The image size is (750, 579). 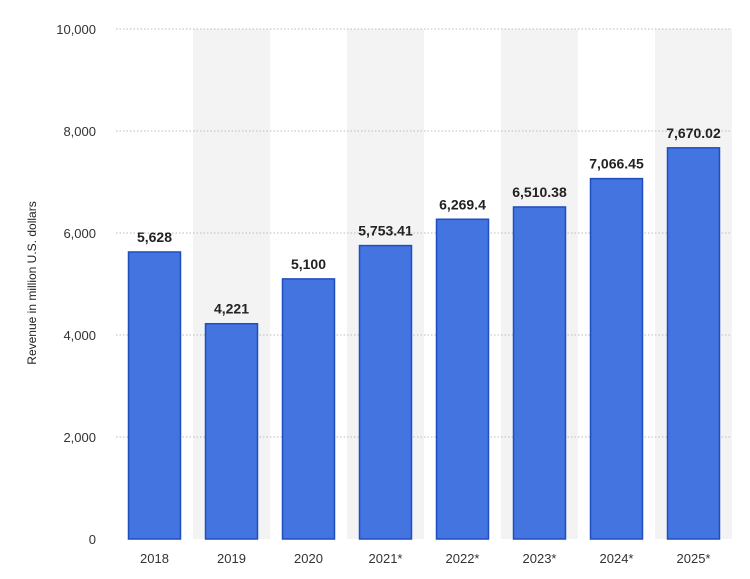 What do you see at coordinates (308, 264) in the screenshot?
I see `data-label: 5,100` at bounding box center [308, 264].